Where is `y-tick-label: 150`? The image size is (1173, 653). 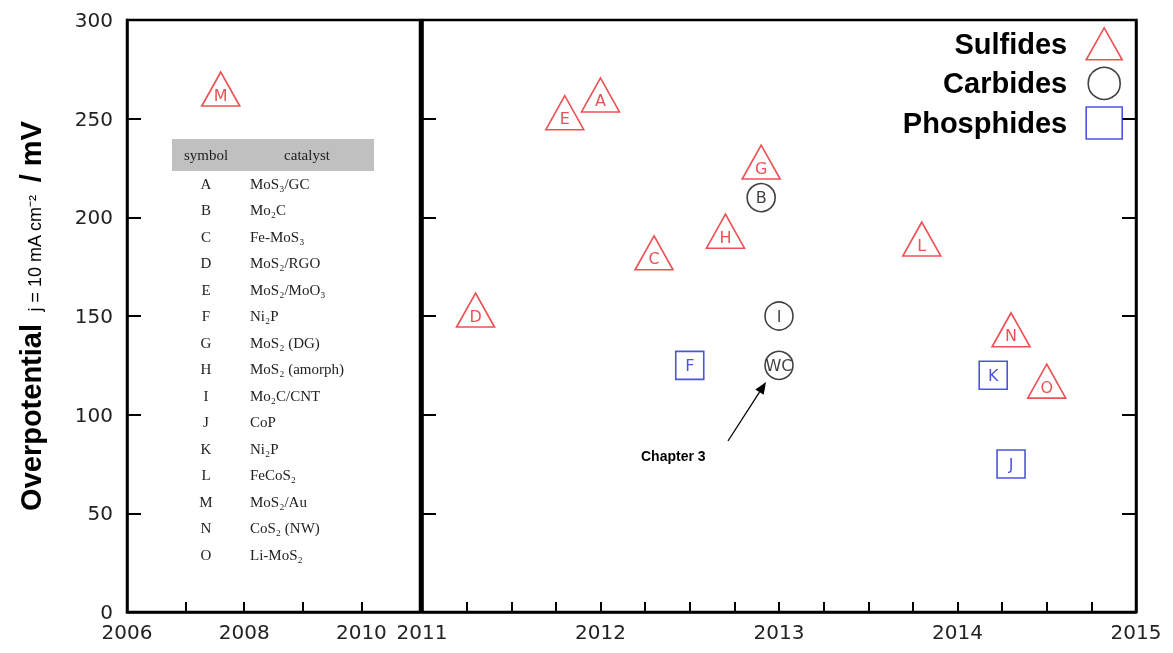
y-tick-label: 150 is located at coordinates (93, 316).